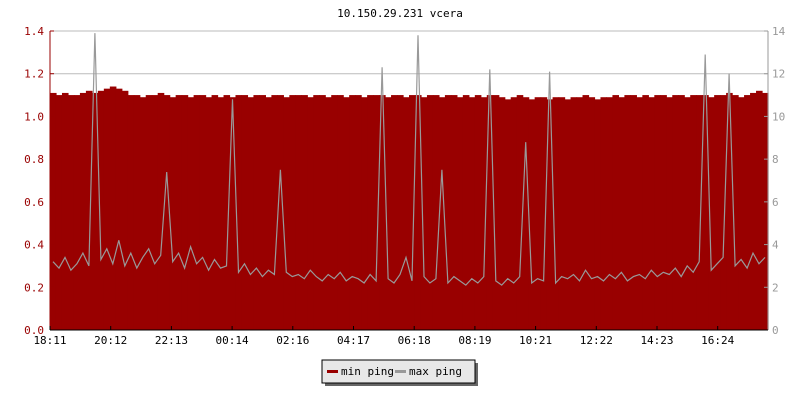  Describe the element at coordinates (110, 340) in the screenshot. I see `x-tick-label: 20:12` at that location.